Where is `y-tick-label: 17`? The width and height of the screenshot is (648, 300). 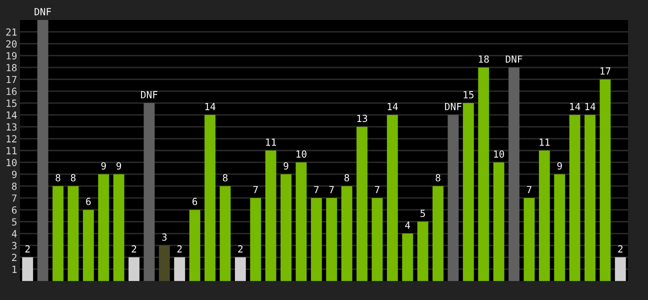
y-tick-label: 17 is located at coordinates (11, 80).